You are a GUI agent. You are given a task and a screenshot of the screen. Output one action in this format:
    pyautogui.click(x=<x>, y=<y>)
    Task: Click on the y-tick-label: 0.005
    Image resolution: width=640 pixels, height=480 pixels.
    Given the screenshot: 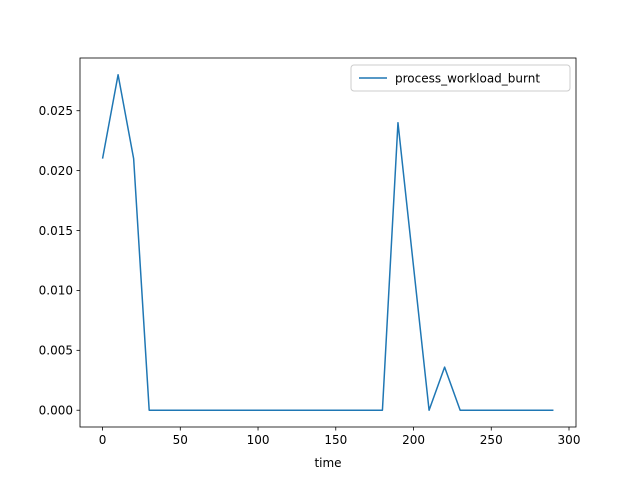 What is the action you would take?
    pyautogui.click(x=56, y=351)
    